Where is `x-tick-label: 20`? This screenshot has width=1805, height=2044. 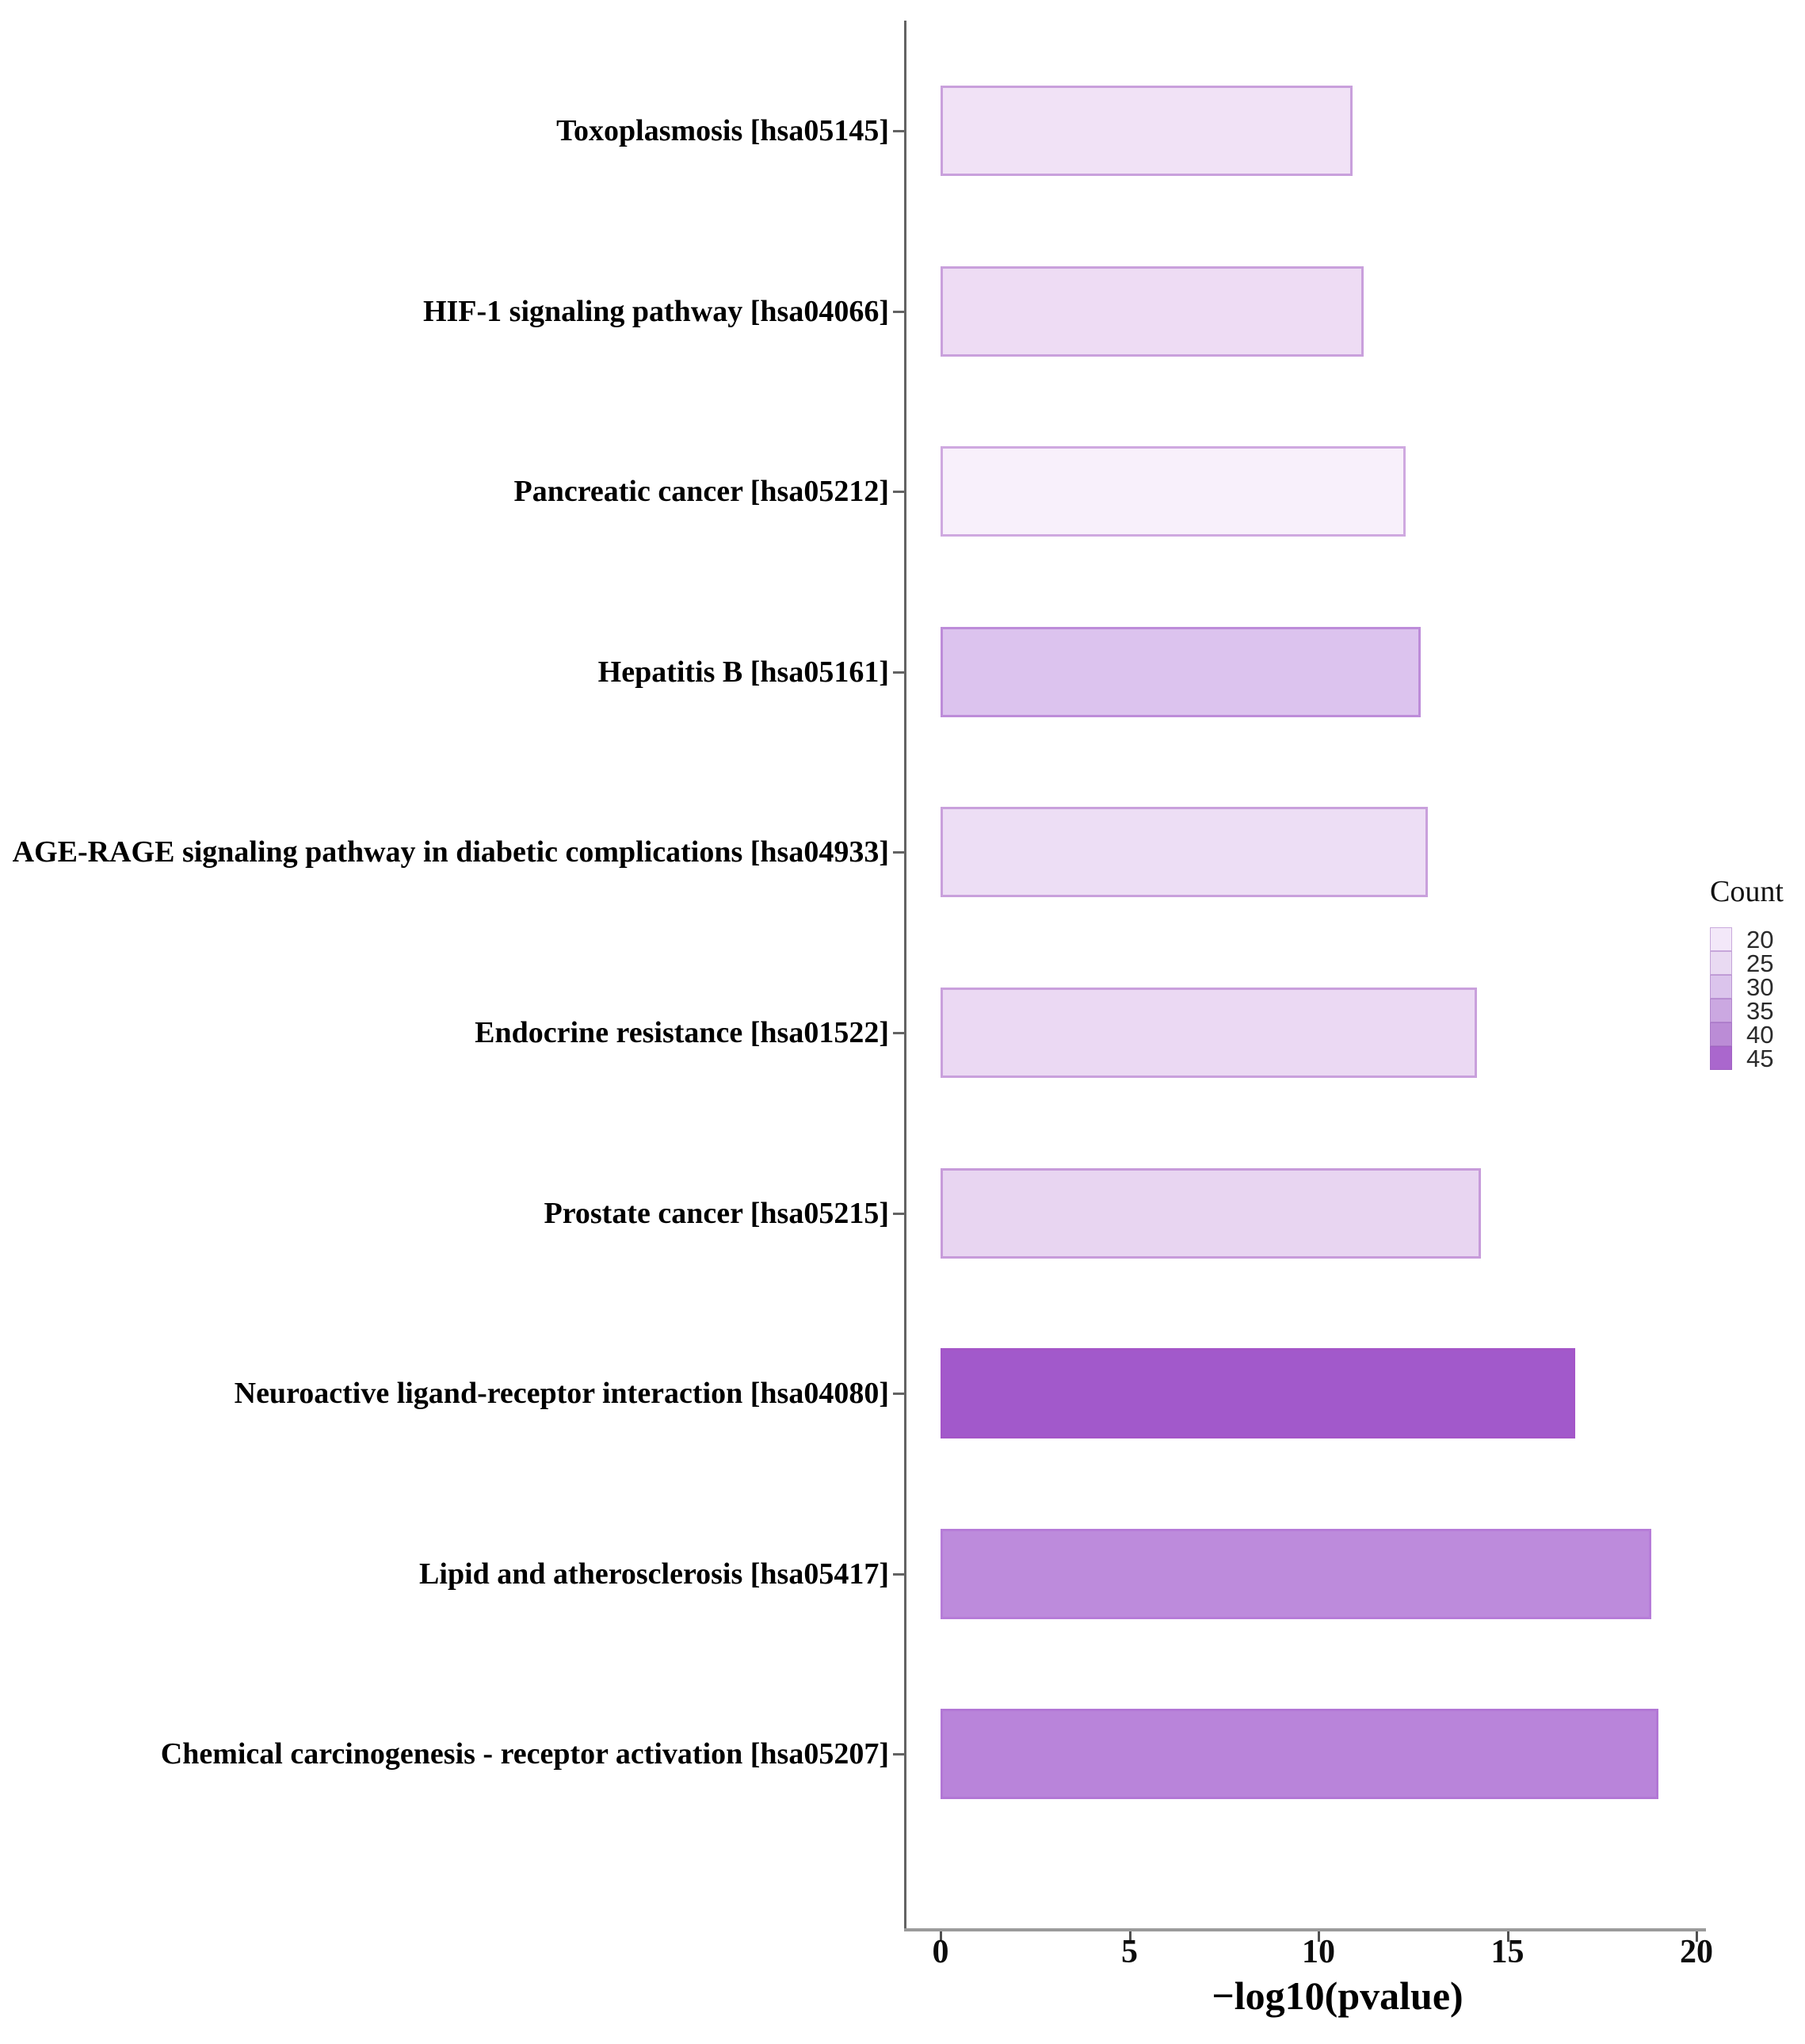
x-tick-label: 20 is located at coordinates (1696, 1952).